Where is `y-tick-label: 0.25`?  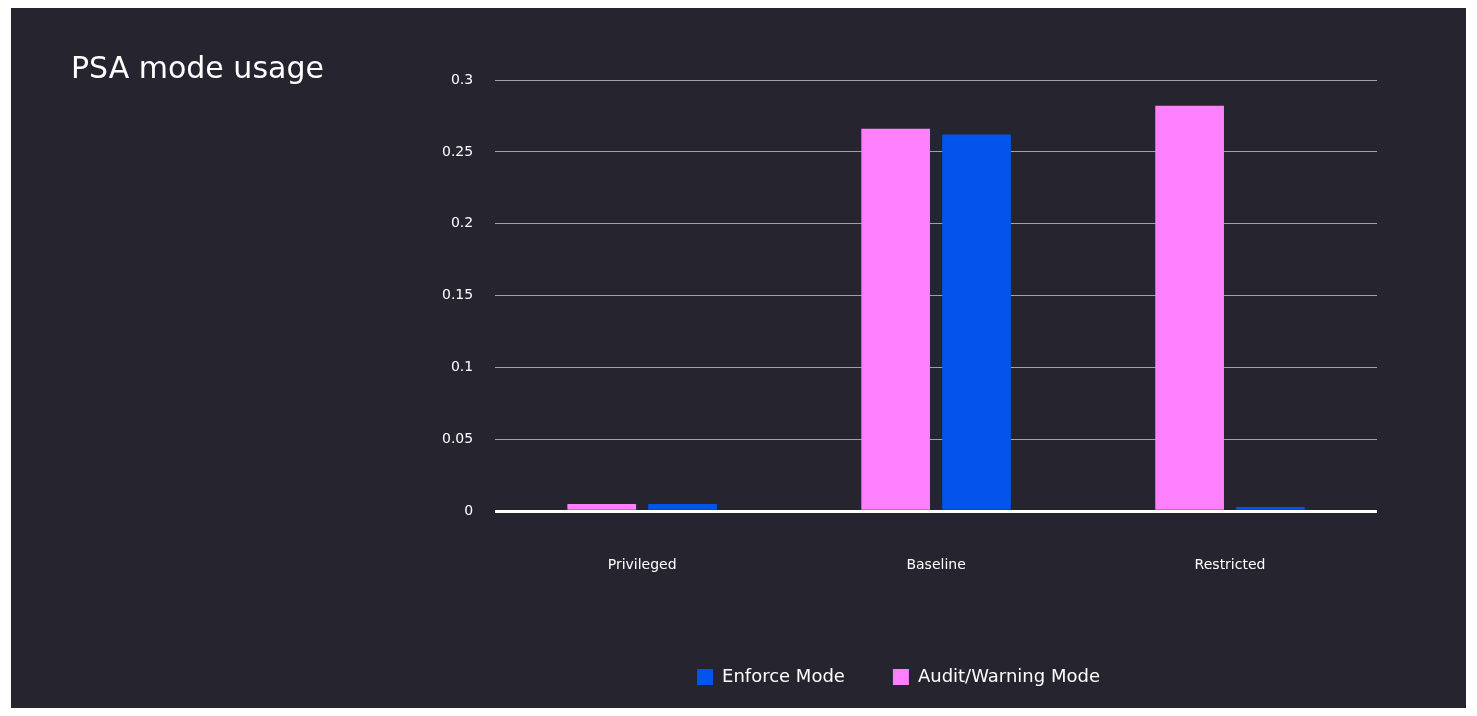
y-tick-label: 0.25 is located at coordinates (458, 150).